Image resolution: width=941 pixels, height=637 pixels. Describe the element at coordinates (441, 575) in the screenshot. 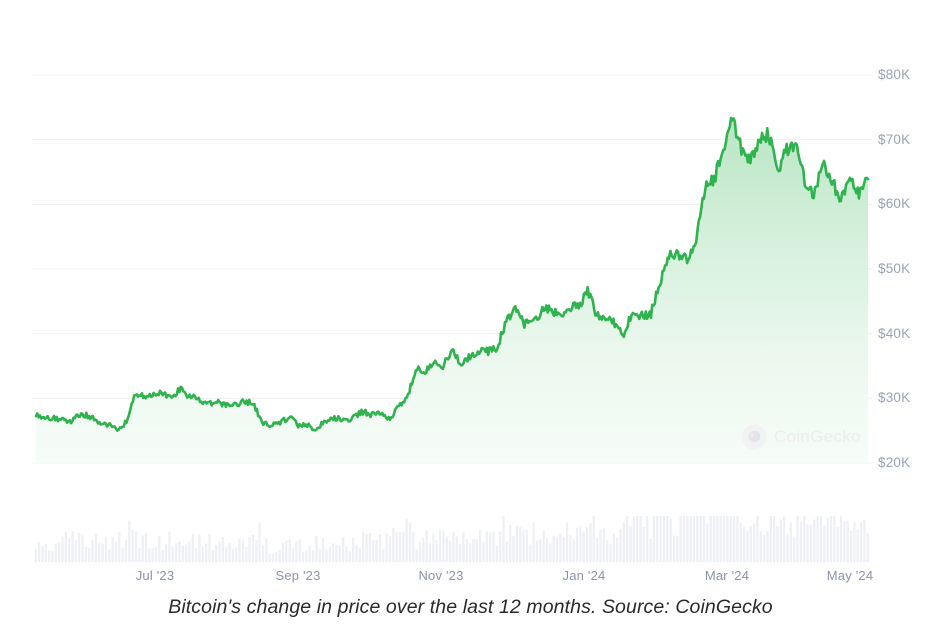

I see `x-axis-tick-label: Nov '23` at that location.